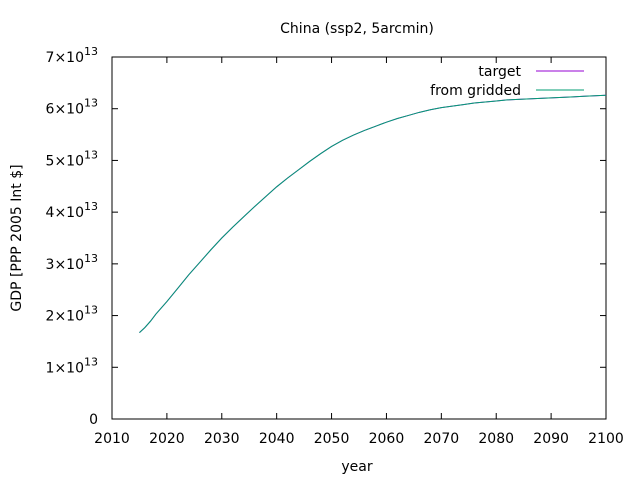 Image resolution: width=640 pixels, height=480 pixels. Describe the element at coordinates (93, 420) in the screenshot. I see `y-tick-label: 0` at that location.